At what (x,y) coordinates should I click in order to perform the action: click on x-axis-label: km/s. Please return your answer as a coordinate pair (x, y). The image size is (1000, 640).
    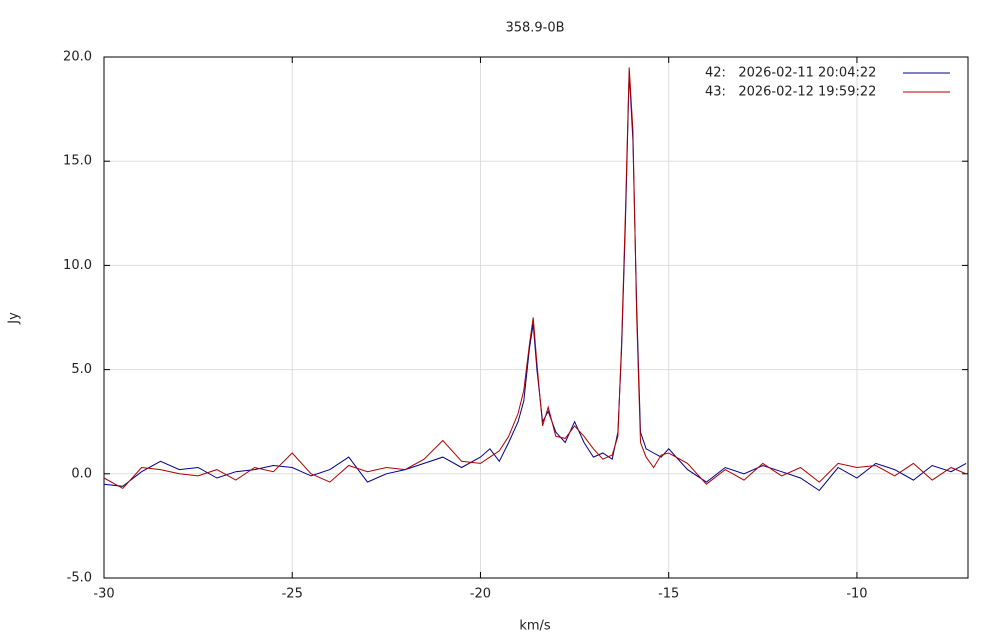
    Looking at the image, I should click on (535, 626).